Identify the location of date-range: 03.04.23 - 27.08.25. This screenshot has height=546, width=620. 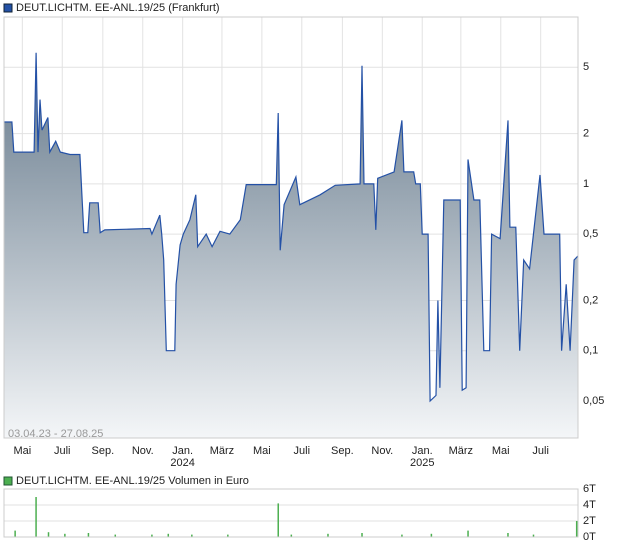
(55, 434).